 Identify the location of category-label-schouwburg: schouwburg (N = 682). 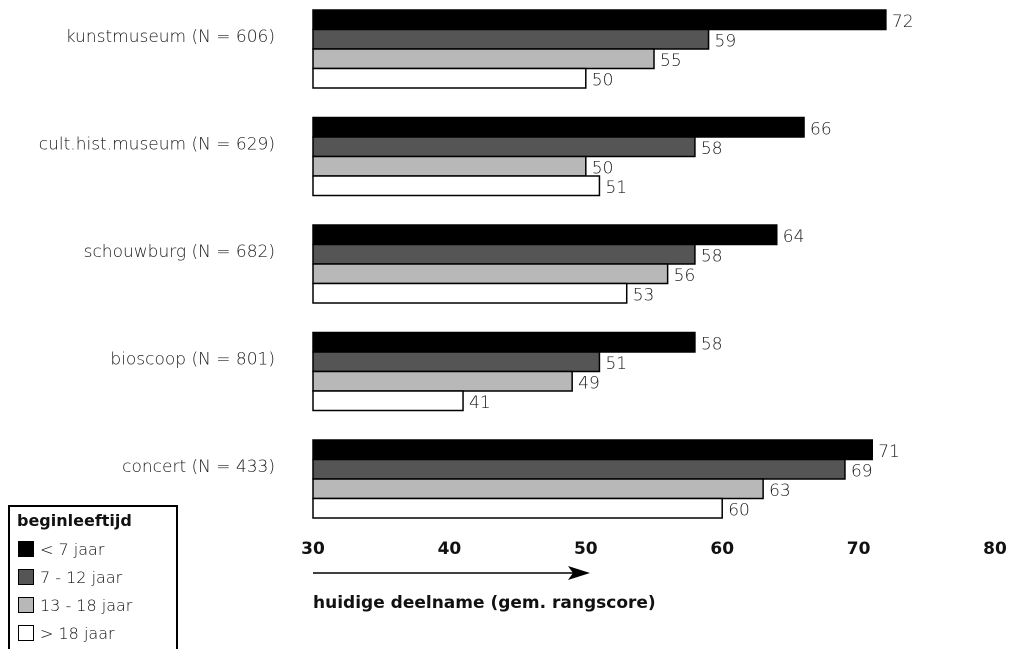
(179, 252).